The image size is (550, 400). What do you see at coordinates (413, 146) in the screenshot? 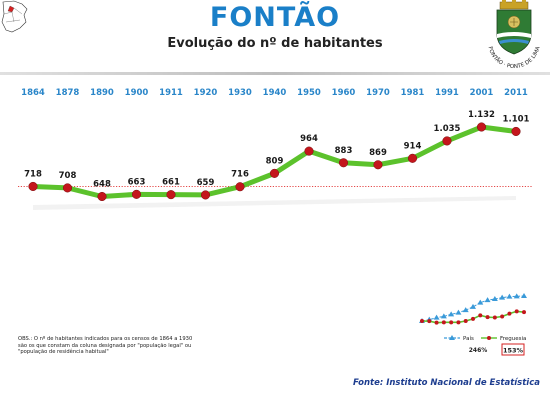
I see `data-label: 914` at bounding box center [413, 146].